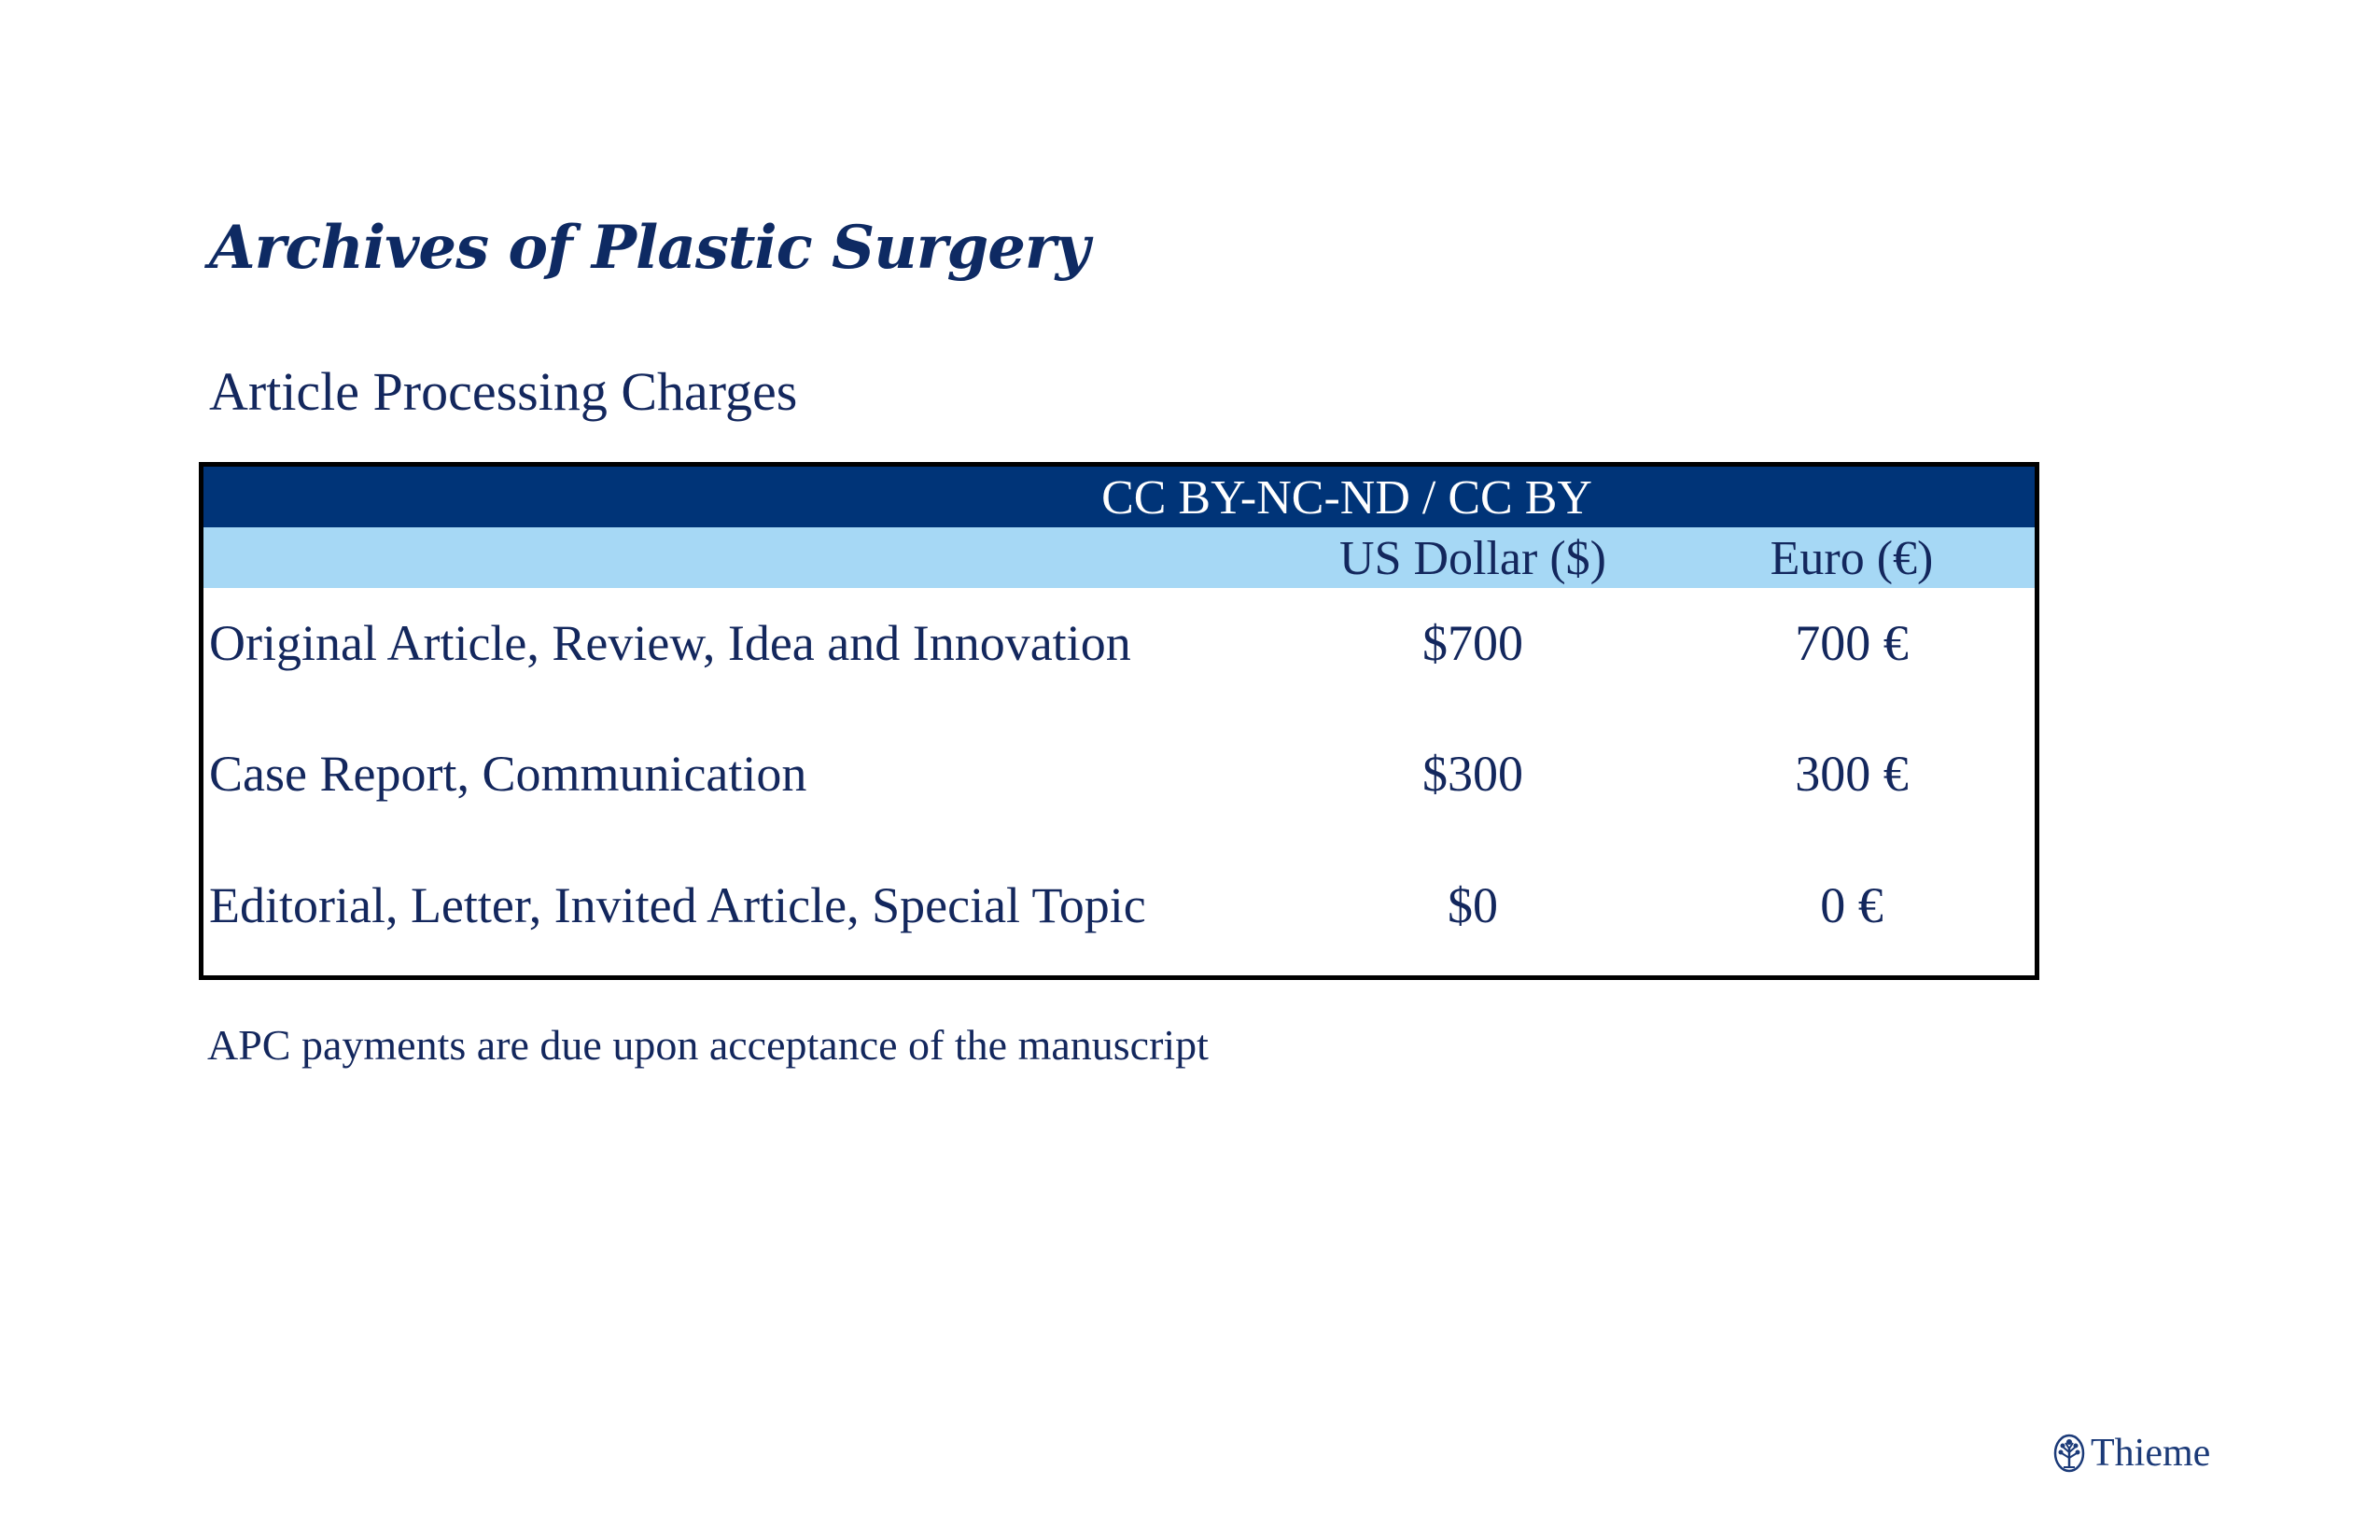 This screenshot has width=2380, height=1540. I want to click on usd-price: $700, so click(1472, 643).